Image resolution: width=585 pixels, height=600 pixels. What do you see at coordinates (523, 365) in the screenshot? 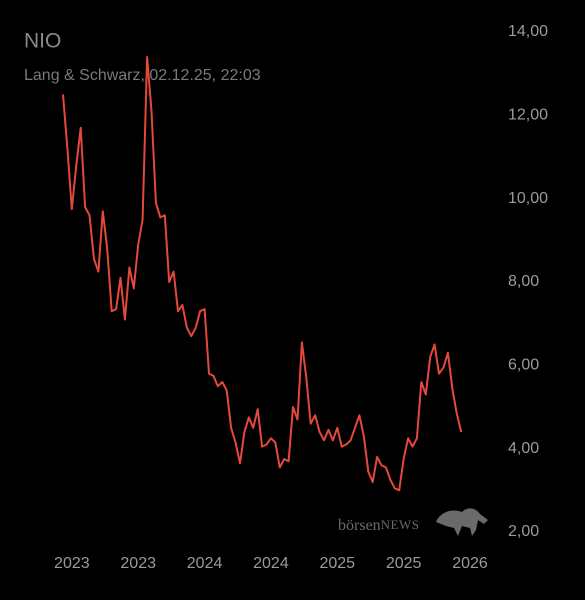
I see `y-tick-label: 6,00` at bounding box center [523, 365].